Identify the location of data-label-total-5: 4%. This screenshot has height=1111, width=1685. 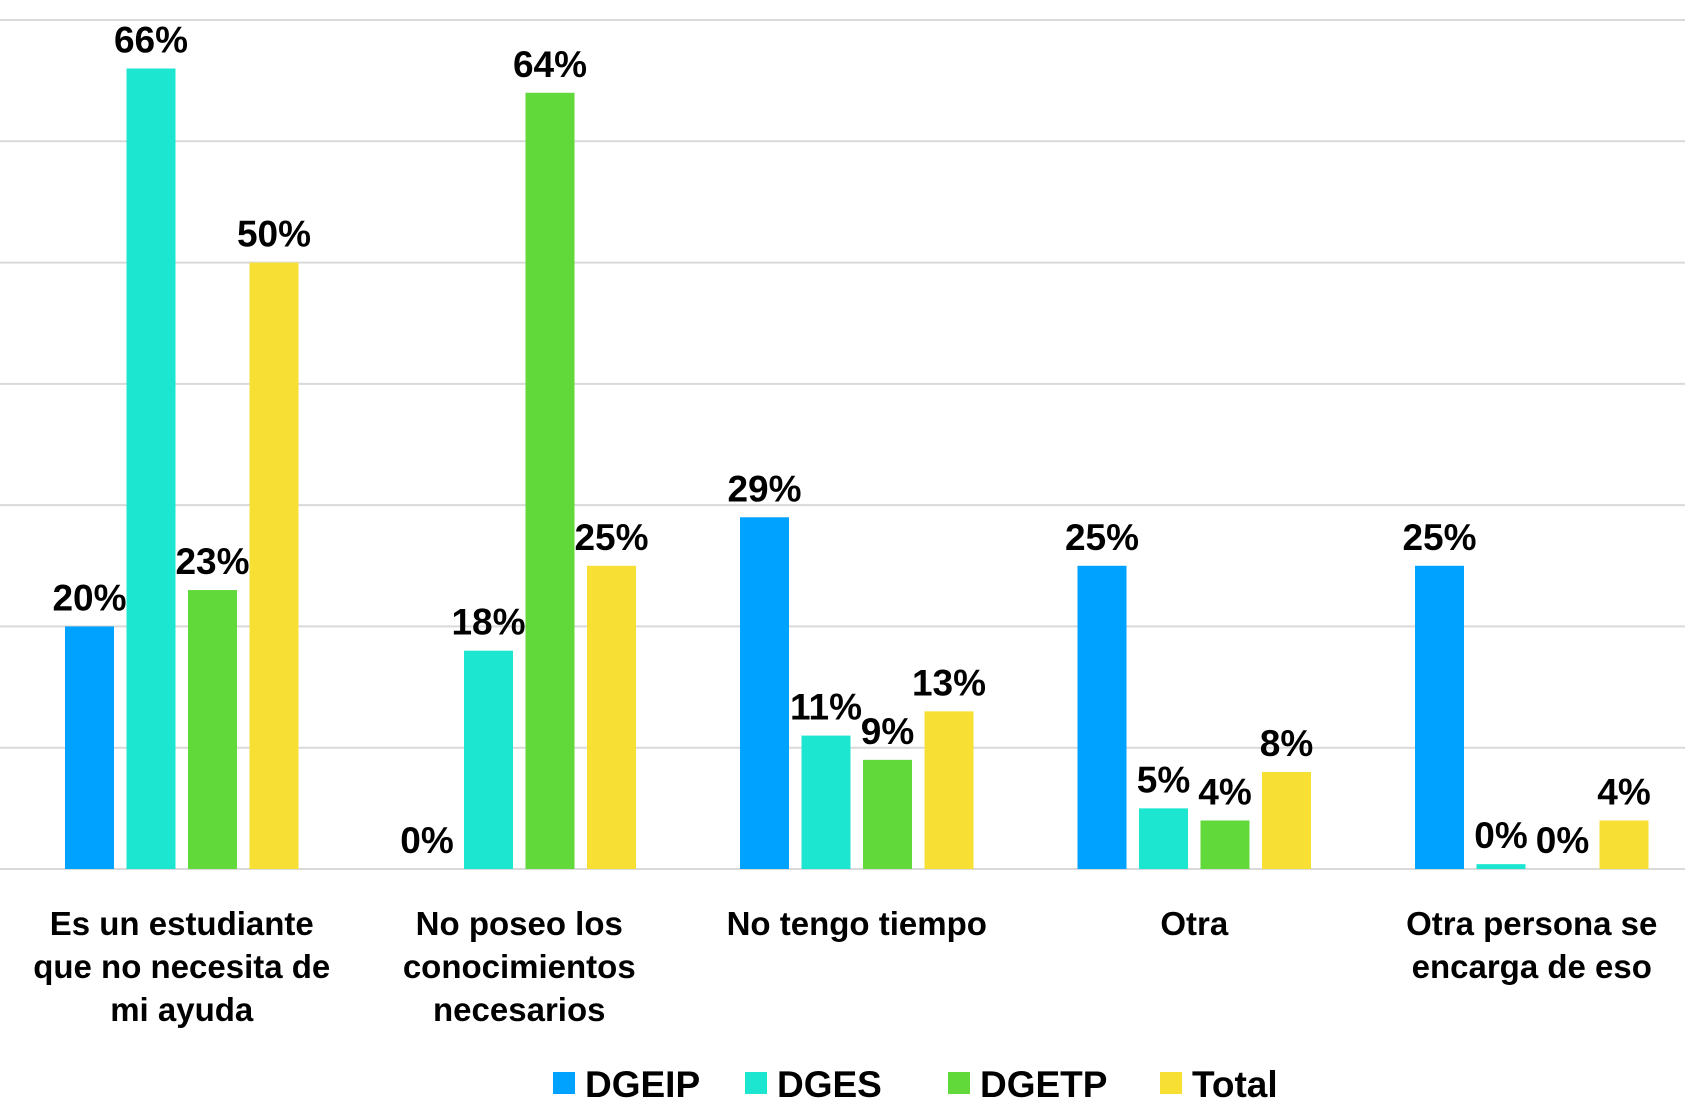
(1623, 791).